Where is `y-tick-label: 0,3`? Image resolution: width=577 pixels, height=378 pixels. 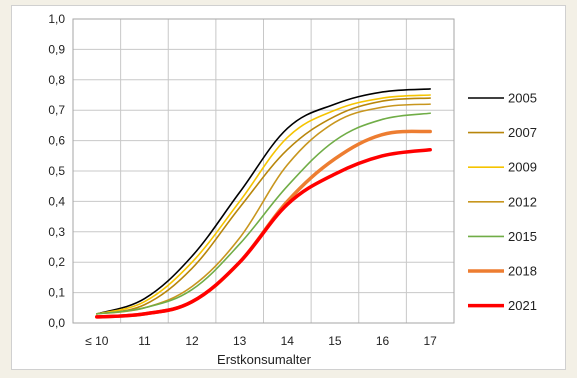
y-tick-label: 0,3 is located at coordinates (56, 232).